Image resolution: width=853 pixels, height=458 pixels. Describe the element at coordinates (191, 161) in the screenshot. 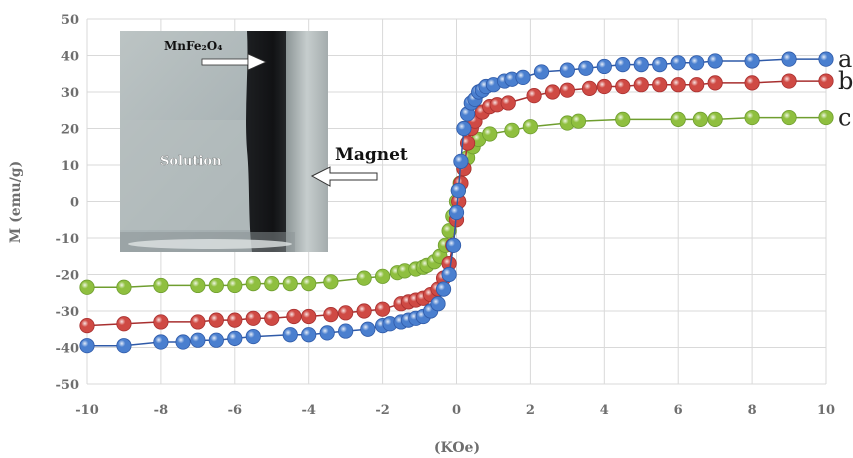

I see `inset-solution-label: Solution` at that location.